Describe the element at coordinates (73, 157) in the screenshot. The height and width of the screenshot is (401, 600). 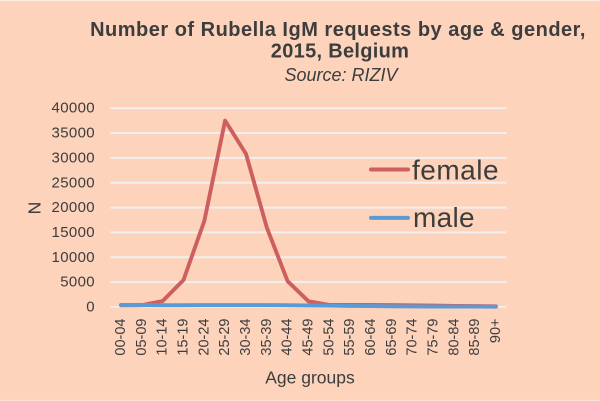
I see `svg-text: 30000` at that location.